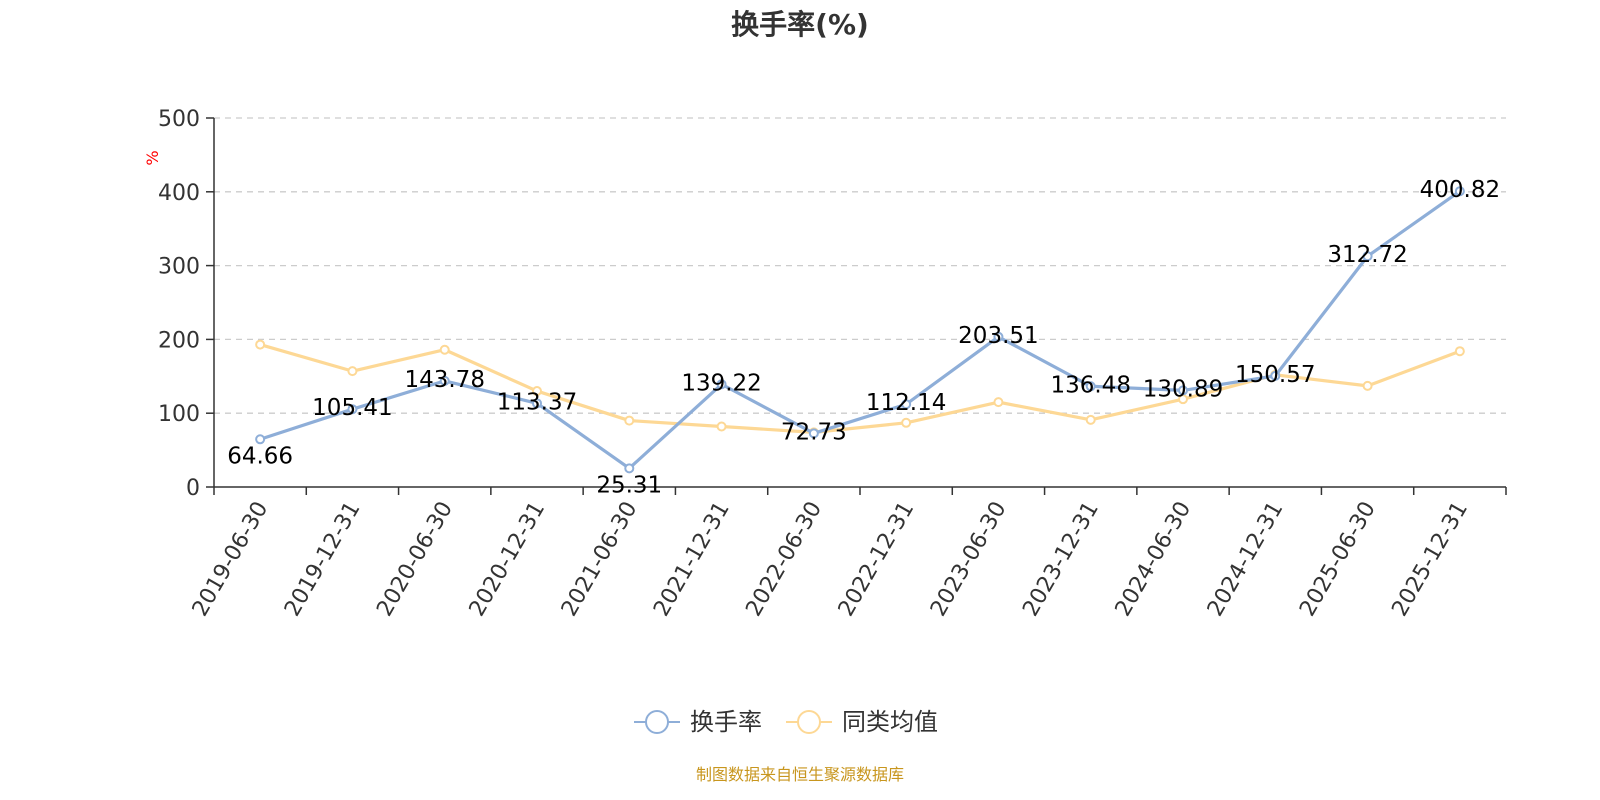 The width and height of the screenshot is (1600, 800). I want to click on data-label: 112.14, so click(906, 403).